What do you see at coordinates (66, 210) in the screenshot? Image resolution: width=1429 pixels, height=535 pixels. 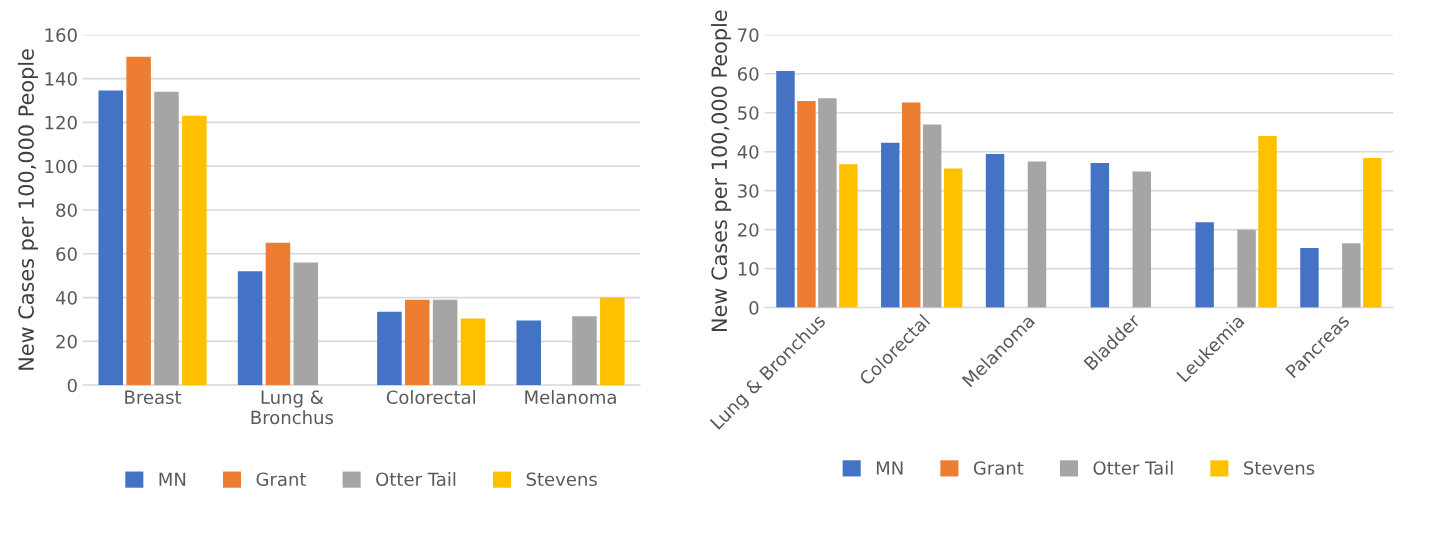 I see `y-tick-label: 80` at bounding box center [66, 210].